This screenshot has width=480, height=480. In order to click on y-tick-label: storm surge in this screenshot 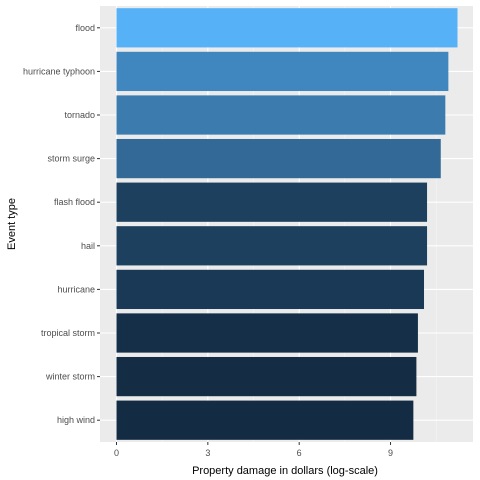, I will do `click(71, 159)`.